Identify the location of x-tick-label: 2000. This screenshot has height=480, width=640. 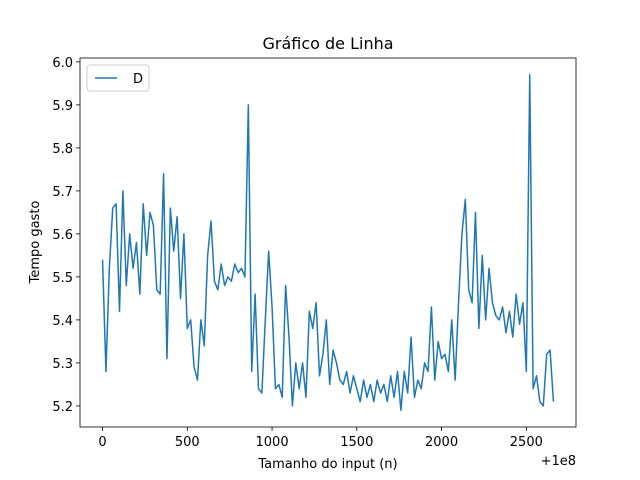
(441, 442).